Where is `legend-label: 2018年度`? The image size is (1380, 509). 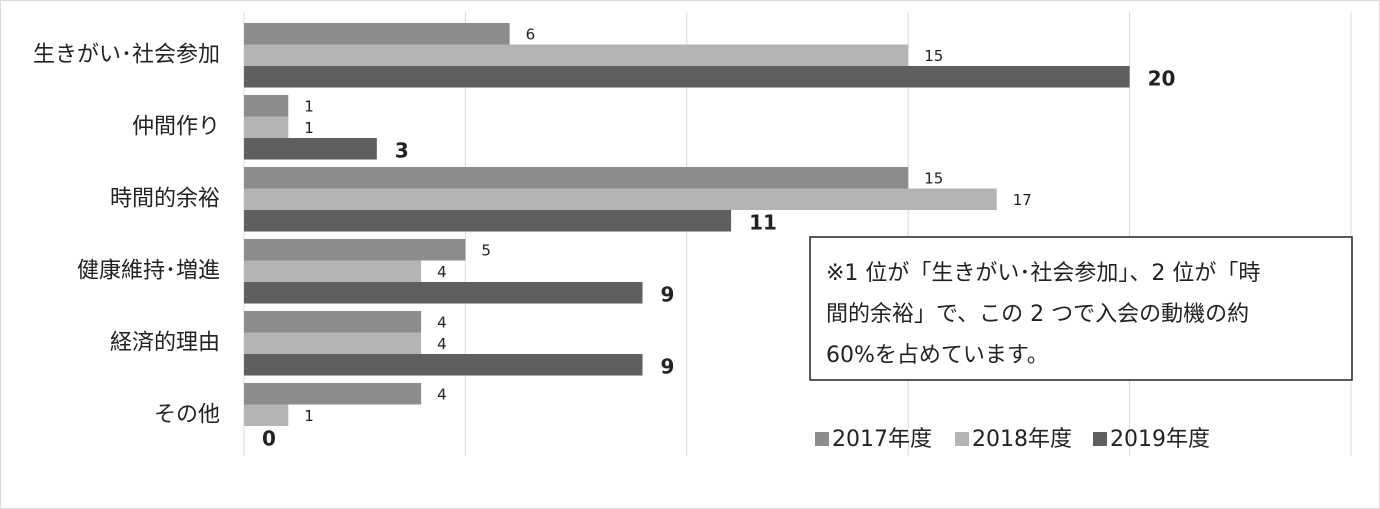
legend-label: 2018年度 is located at coordinates (1022, 439).